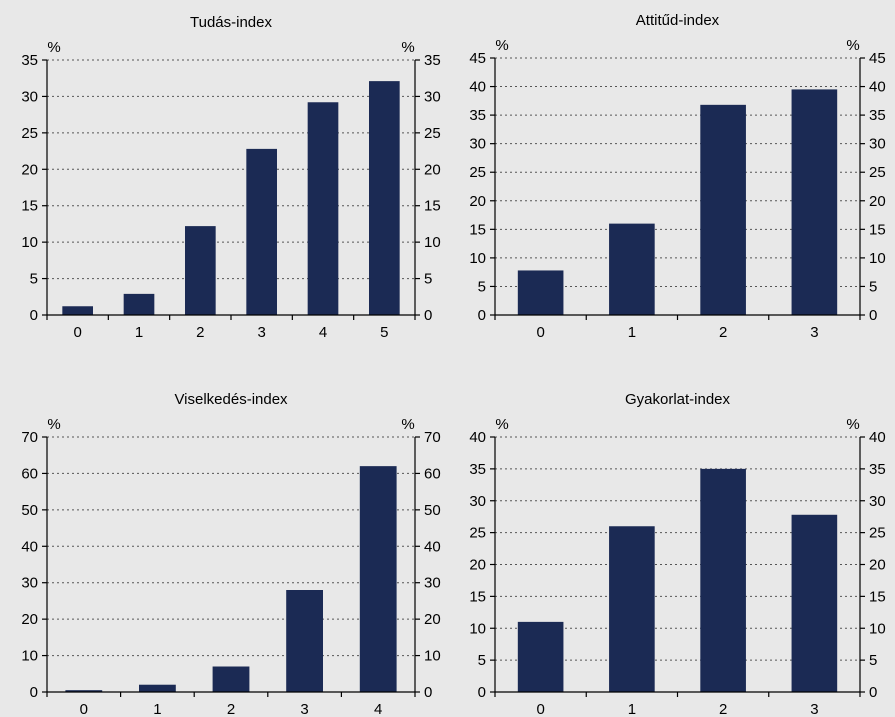 This screenshot has height=717, width=895. I want to click on y-tick-label-right: 60, so click(432, 473).